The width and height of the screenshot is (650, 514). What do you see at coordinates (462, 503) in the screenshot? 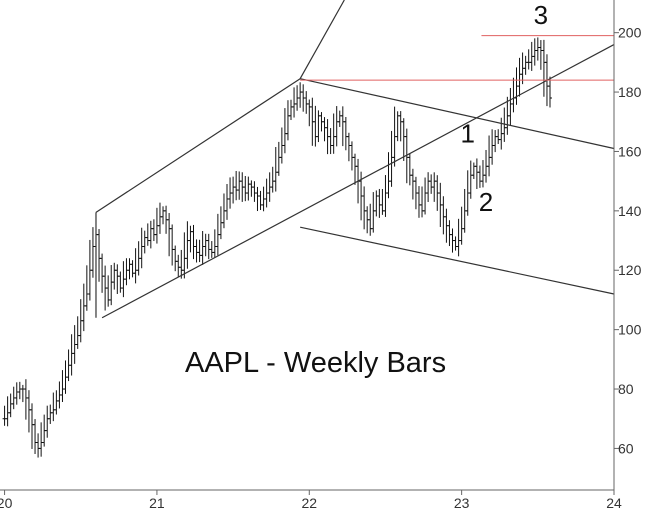
I see `x-tick-label: 23` at bounding box center [462, 503].